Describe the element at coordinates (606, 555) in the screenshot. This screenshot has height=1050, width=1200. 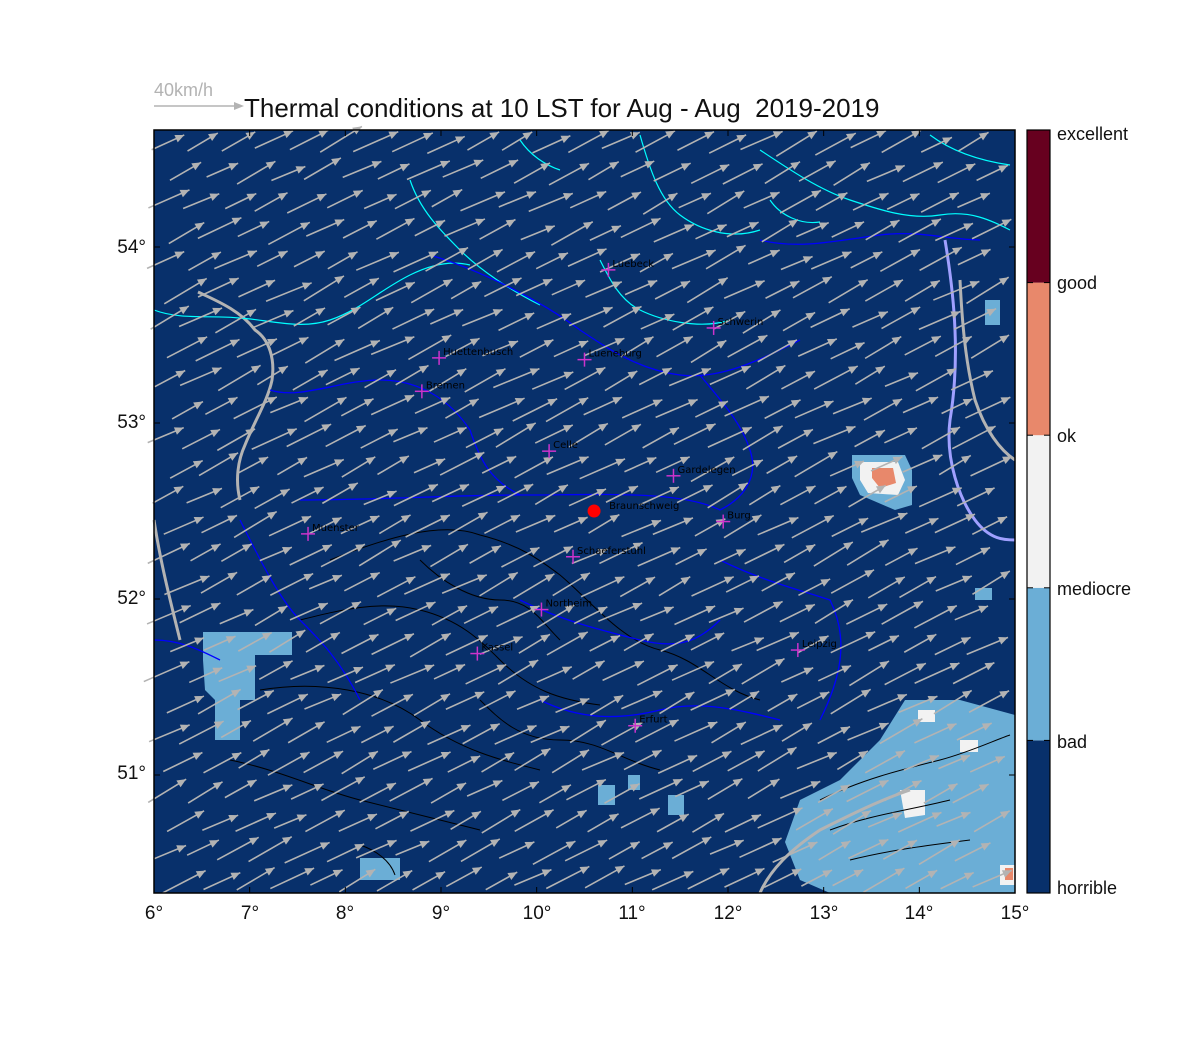
I see `city-marker: Schaeferstuhl` at that location.